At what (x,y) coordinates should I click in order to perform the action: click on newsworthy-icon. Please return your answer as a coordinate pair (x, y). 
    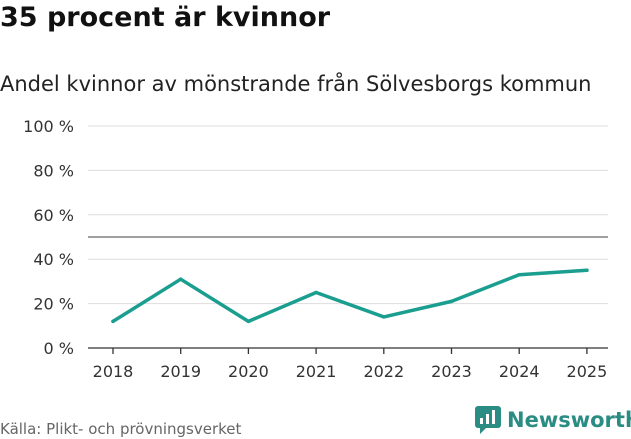
    Looking at the image, I should click on (488, 420).